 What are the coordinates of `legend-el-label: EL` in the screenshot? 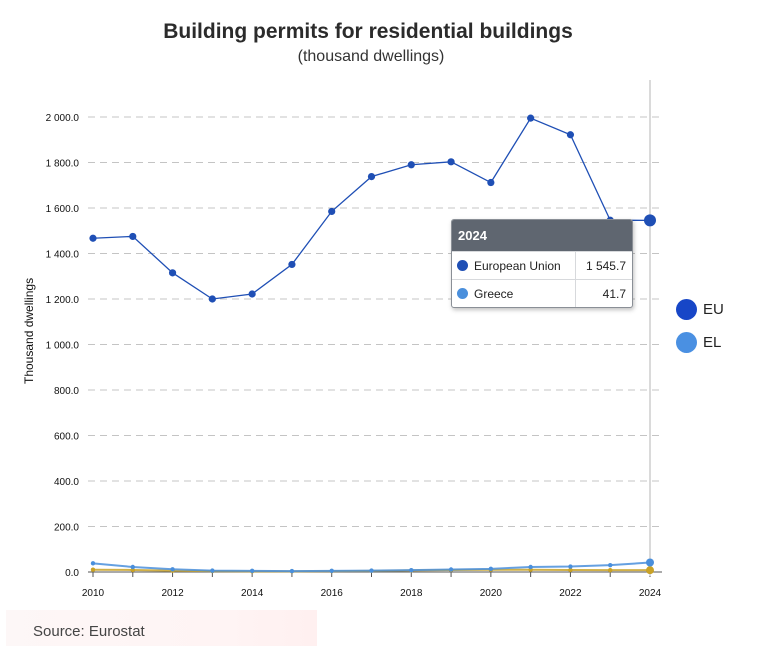 It's located at (712, 342).